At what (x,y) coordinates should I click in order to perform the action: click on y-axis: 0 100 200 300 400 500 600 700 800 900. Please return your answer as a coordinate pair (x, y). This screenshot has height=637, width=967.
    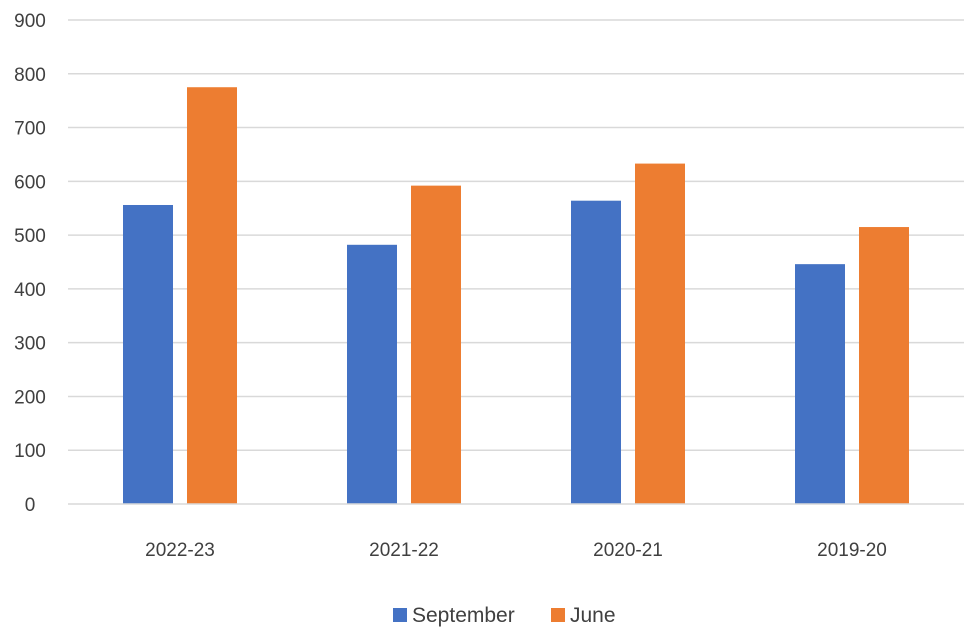
    Looking at the image, I should click on (30, 263).